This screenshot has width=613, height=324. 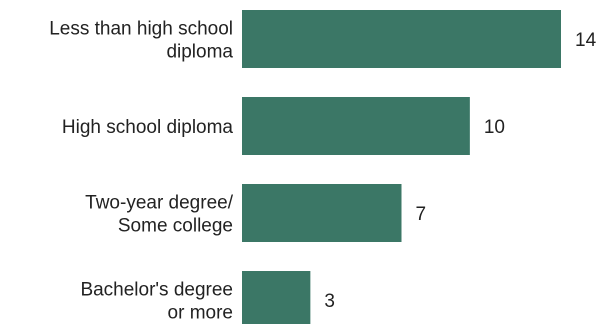 I want to click on category-label-line: Bachelor's degree, so click(x=156, y=290).